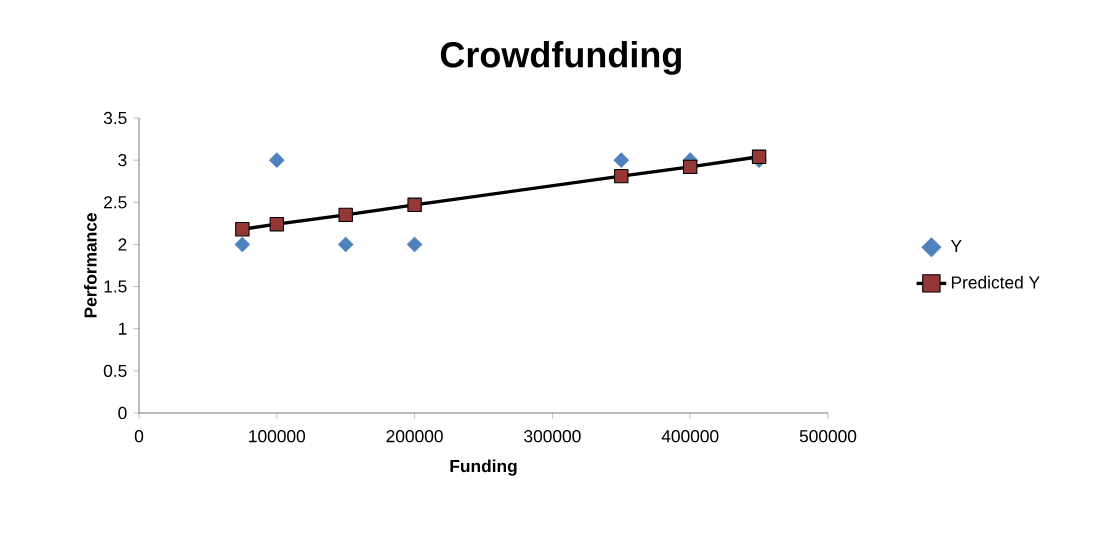 Image resolution: width=1104 pixels, height=534 pixels. What do you see at coordinates (277, 436) in the screenshot?
I see `x-tick-label: 100000` at bounding box center [277, 436].